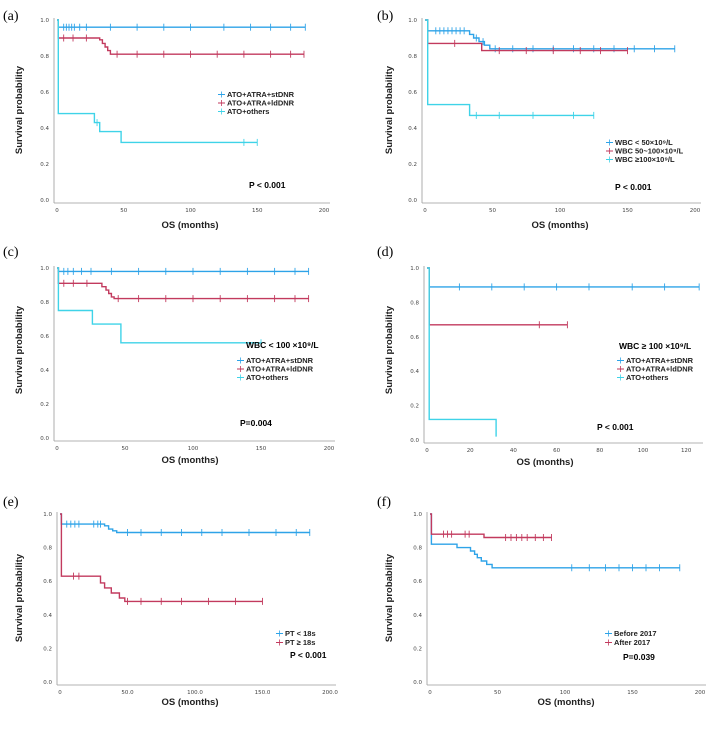 Image resolution: width=711 pixels, height=735 pixels. Describe the element at coordinates (470, 451) in the screenshot. I see `x-tick-label: 20` at that location.